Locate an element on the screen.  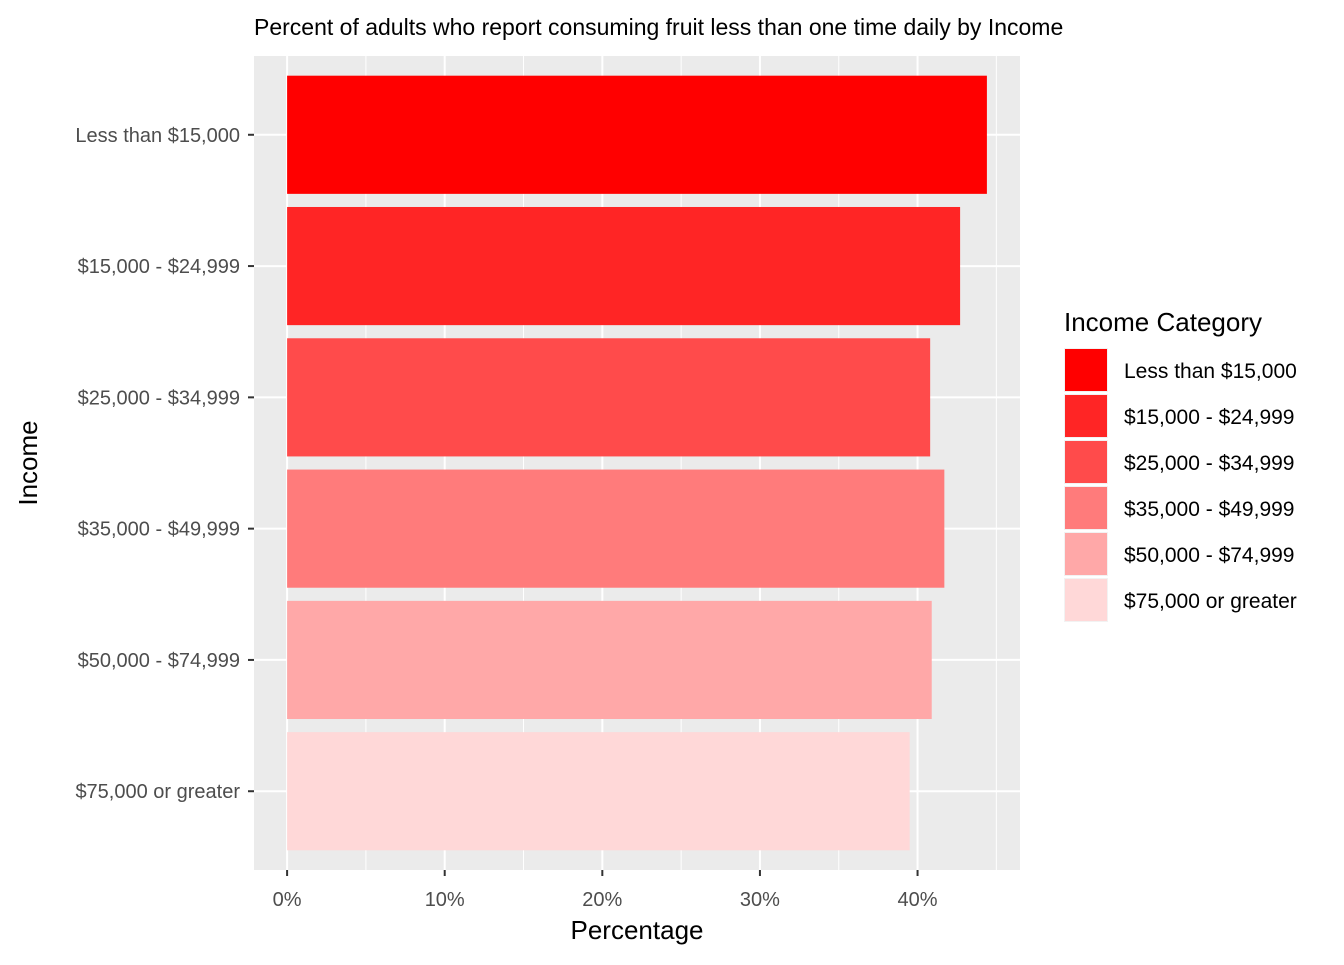
legend-title: Income Category is located at coordinates (1163, 322).